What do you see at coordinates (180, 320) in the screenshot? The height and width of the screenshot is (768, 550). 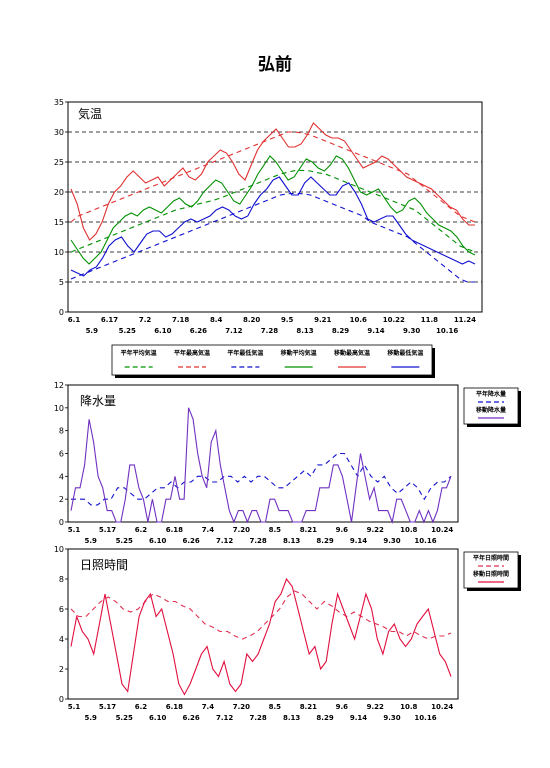 I see `x-tick-label: 7.18` at bounding box center [180, 320].